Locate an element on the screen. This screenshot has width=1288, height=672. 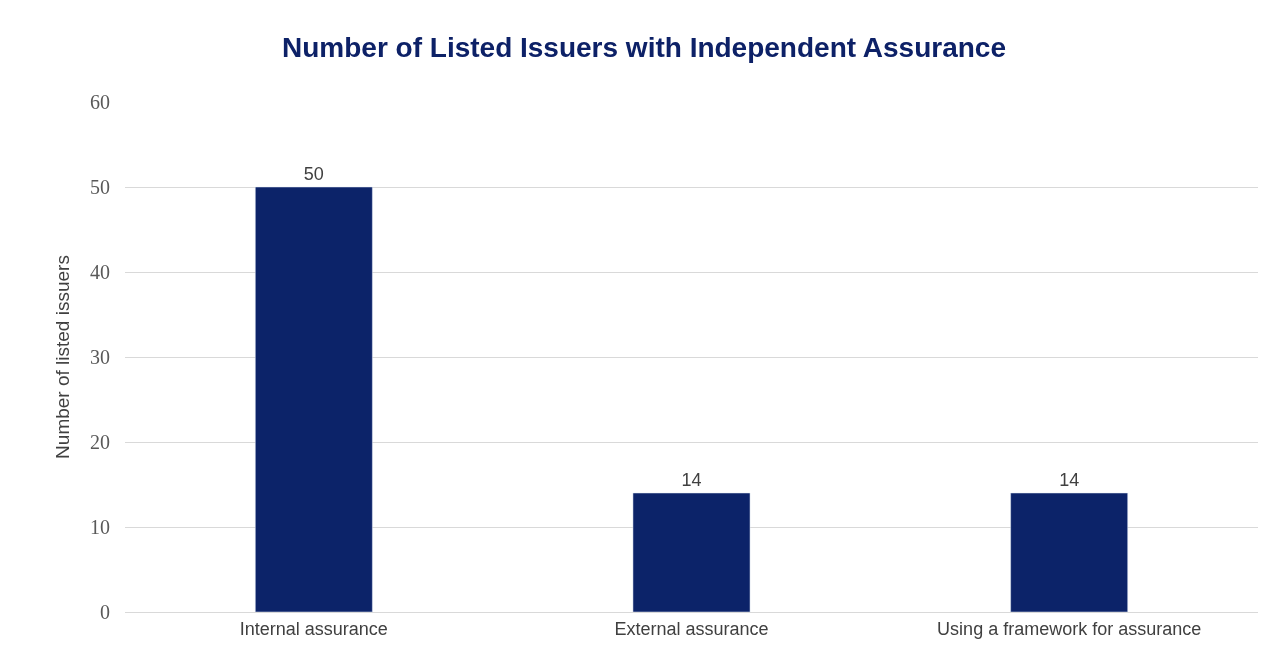
chart-title: Number of Listed Issuers with Independent Assurance is located at coordinates (644, 47).